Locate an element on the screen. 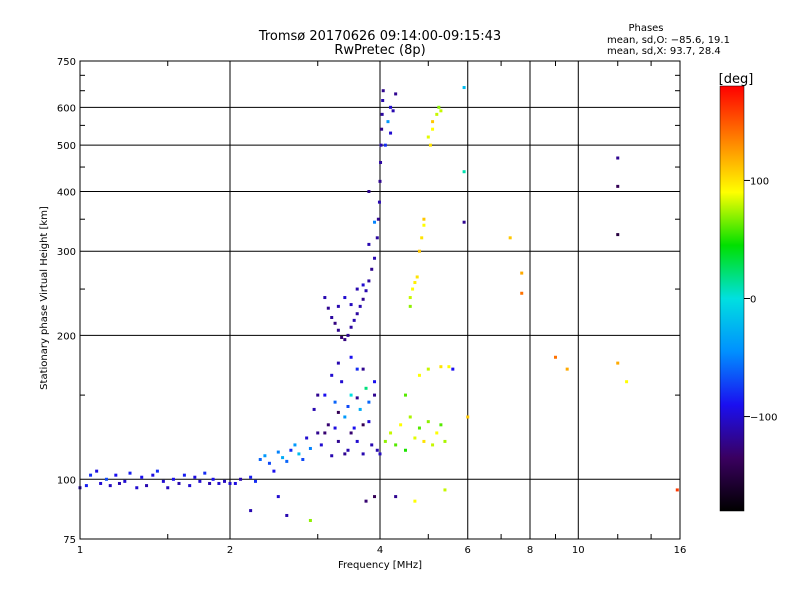 This screenshot has width=800, height=600. y-tick-label: 400 is located at coordinates (66, 192).